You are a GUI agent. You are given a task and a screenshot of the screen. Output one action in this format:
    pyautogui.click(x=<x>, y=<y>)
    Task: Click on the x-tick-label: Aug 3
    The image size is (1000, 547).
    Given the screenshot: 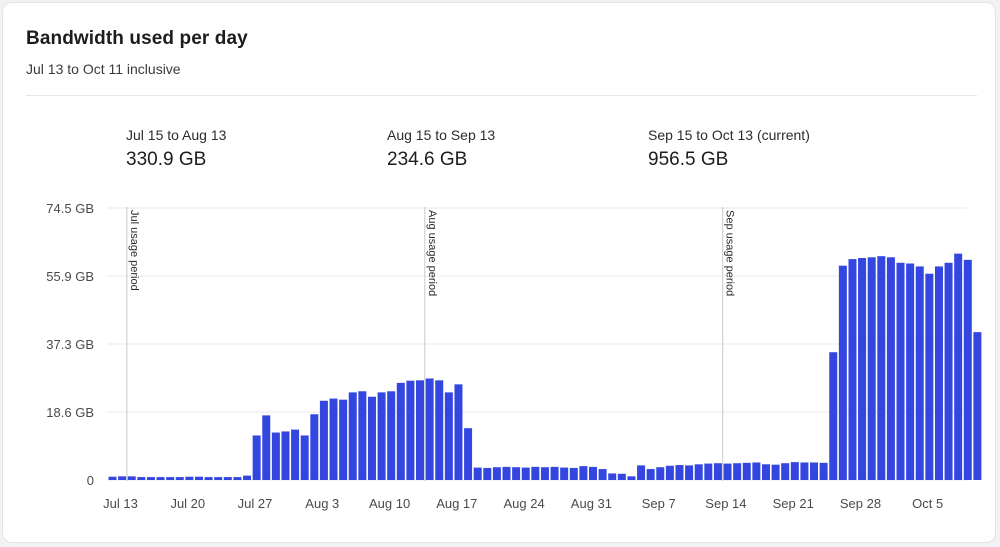 What is the action you would take?
    pyautogui.click(x=322, y=503)
    